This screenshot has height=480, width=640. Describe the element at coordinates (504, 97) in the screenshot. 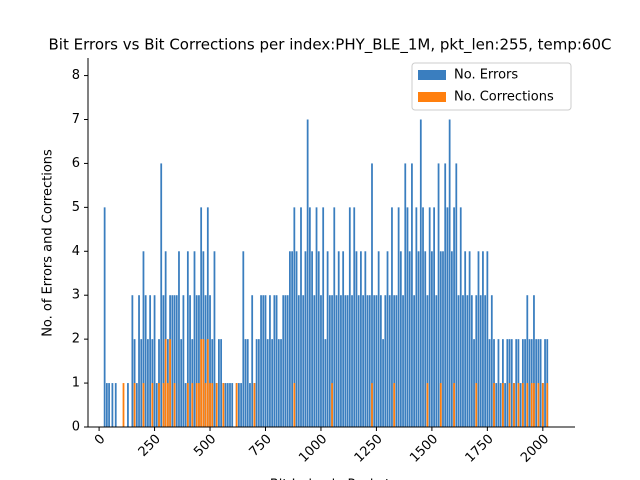

I see `legend-label: No. Corrections` at that location.